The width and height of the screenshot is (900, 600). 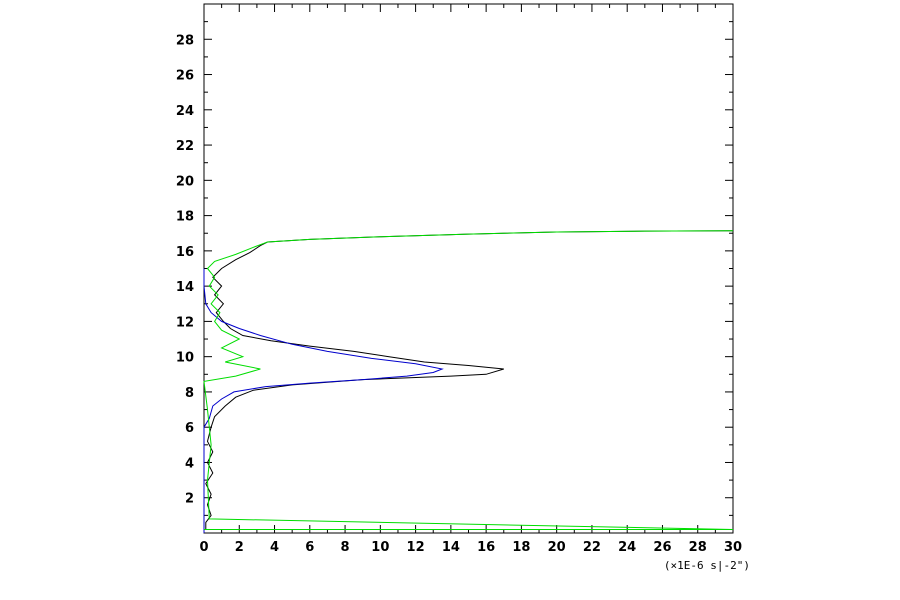 What do you see at coordinates (557, 547) in the screenshot?
I see `x-tick-label: 20` at bounding box center [557, 547].